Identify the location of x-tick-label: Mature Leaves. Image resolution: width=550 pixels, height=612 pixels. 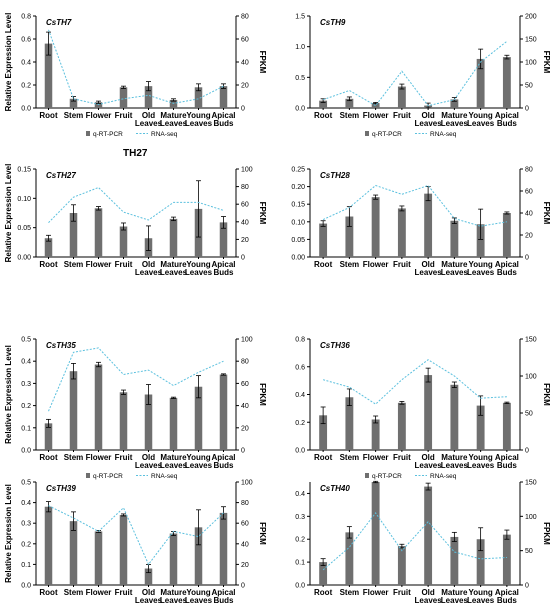
(174, 119).